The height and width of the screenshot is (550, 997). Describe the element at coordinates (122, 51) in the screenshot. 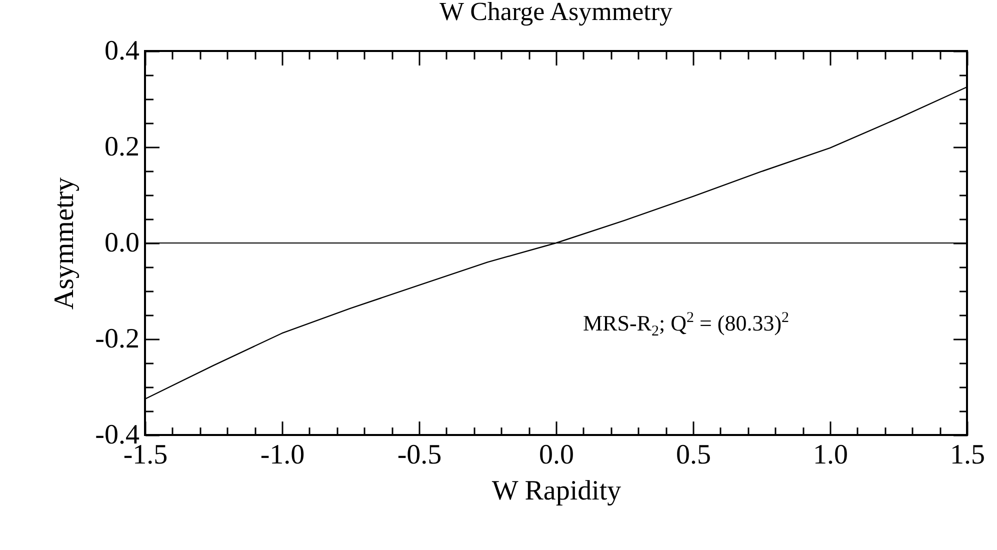

I see `y-tick-label: 0.4` at that location.